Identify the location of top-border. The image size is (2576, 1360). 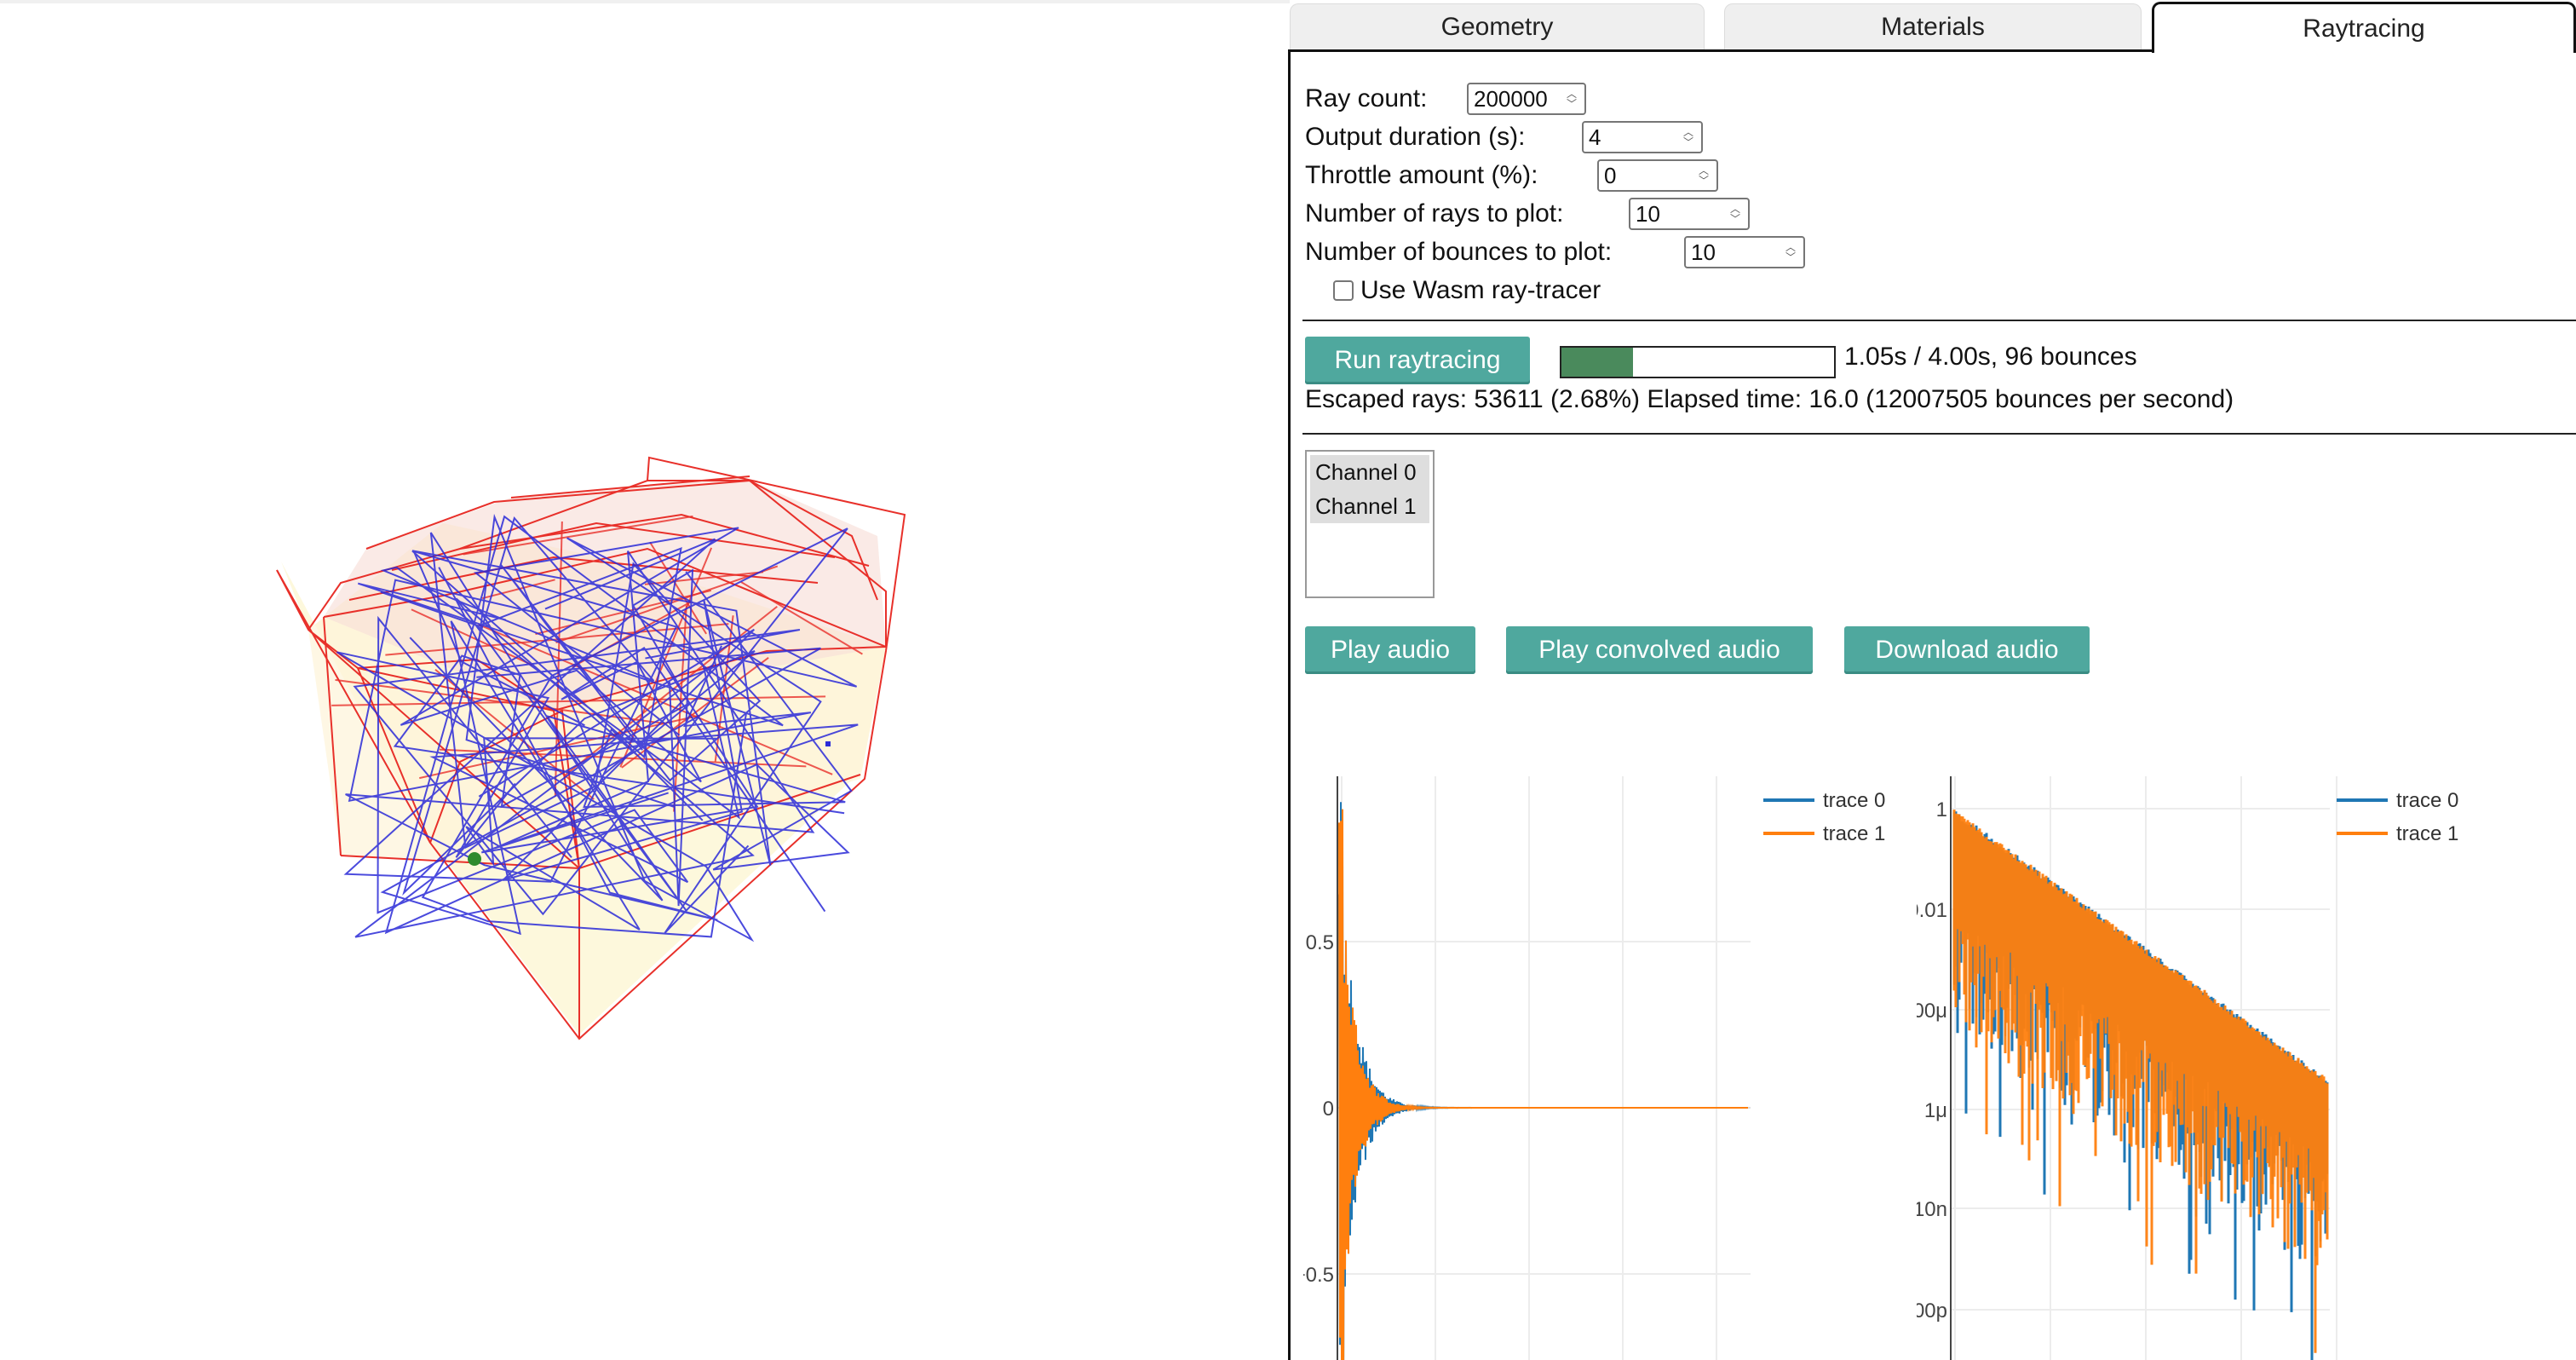
(645, 1).